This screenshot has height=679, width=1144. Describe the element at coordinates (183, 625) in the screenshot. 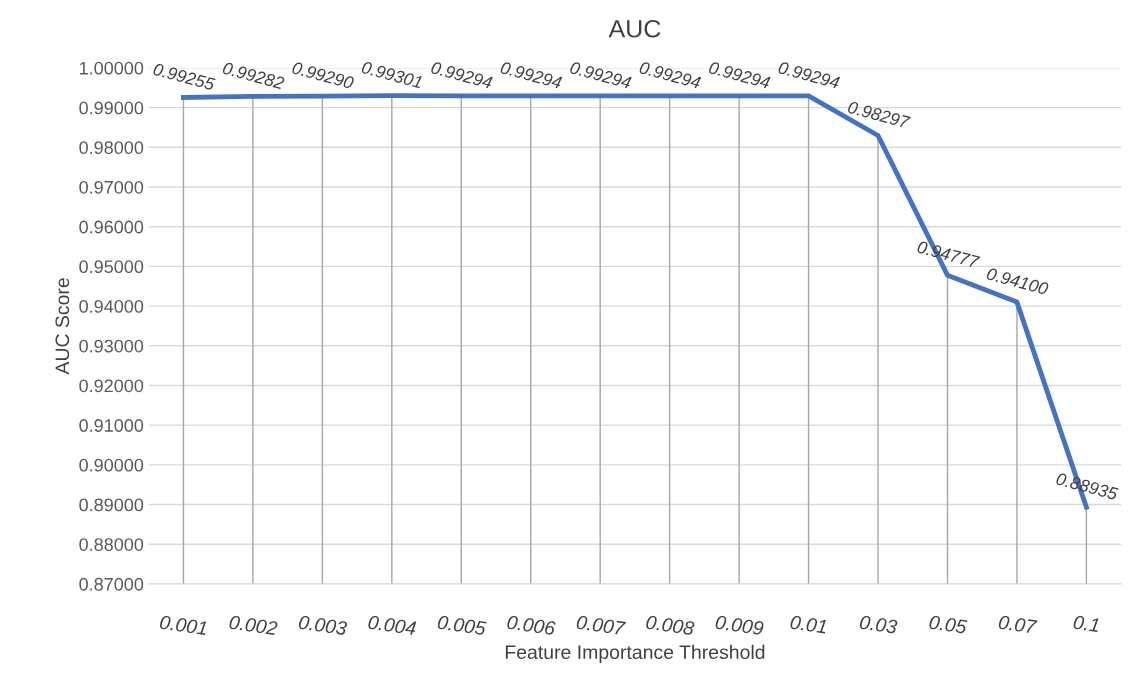

I see `x-tick-label: 0.001` at that location.